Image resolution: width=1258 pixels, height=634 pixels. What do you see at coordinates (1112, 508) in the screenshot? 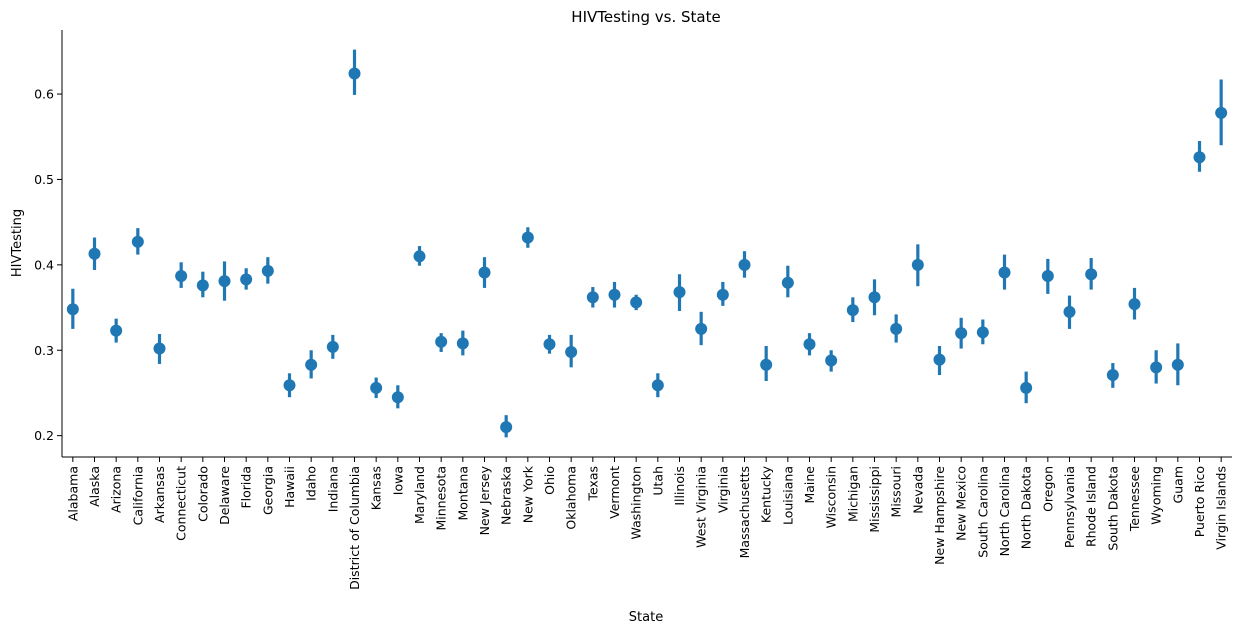
I see `x-tick-label: South Dakota` at bounding box center [1112, 508].